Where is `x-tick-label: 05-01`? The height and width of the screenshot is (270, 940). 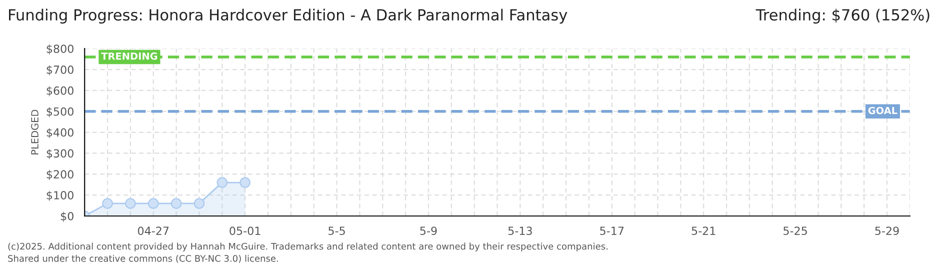 x-tick-label: 05-01 is located at coordinates (245, 231).